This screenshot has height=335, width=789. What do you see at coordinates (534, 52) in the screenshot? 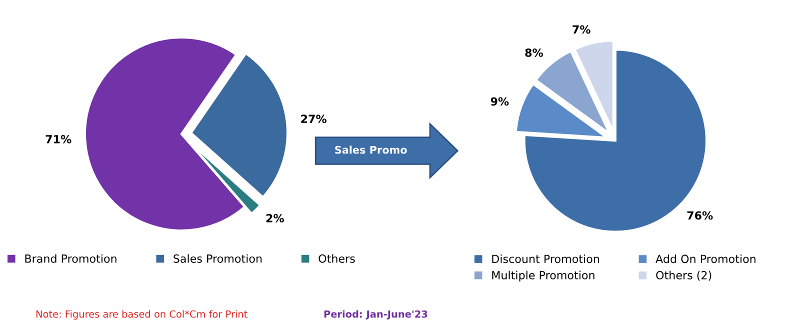
I see `data-label: 8%` at bounding box center [534, 52].